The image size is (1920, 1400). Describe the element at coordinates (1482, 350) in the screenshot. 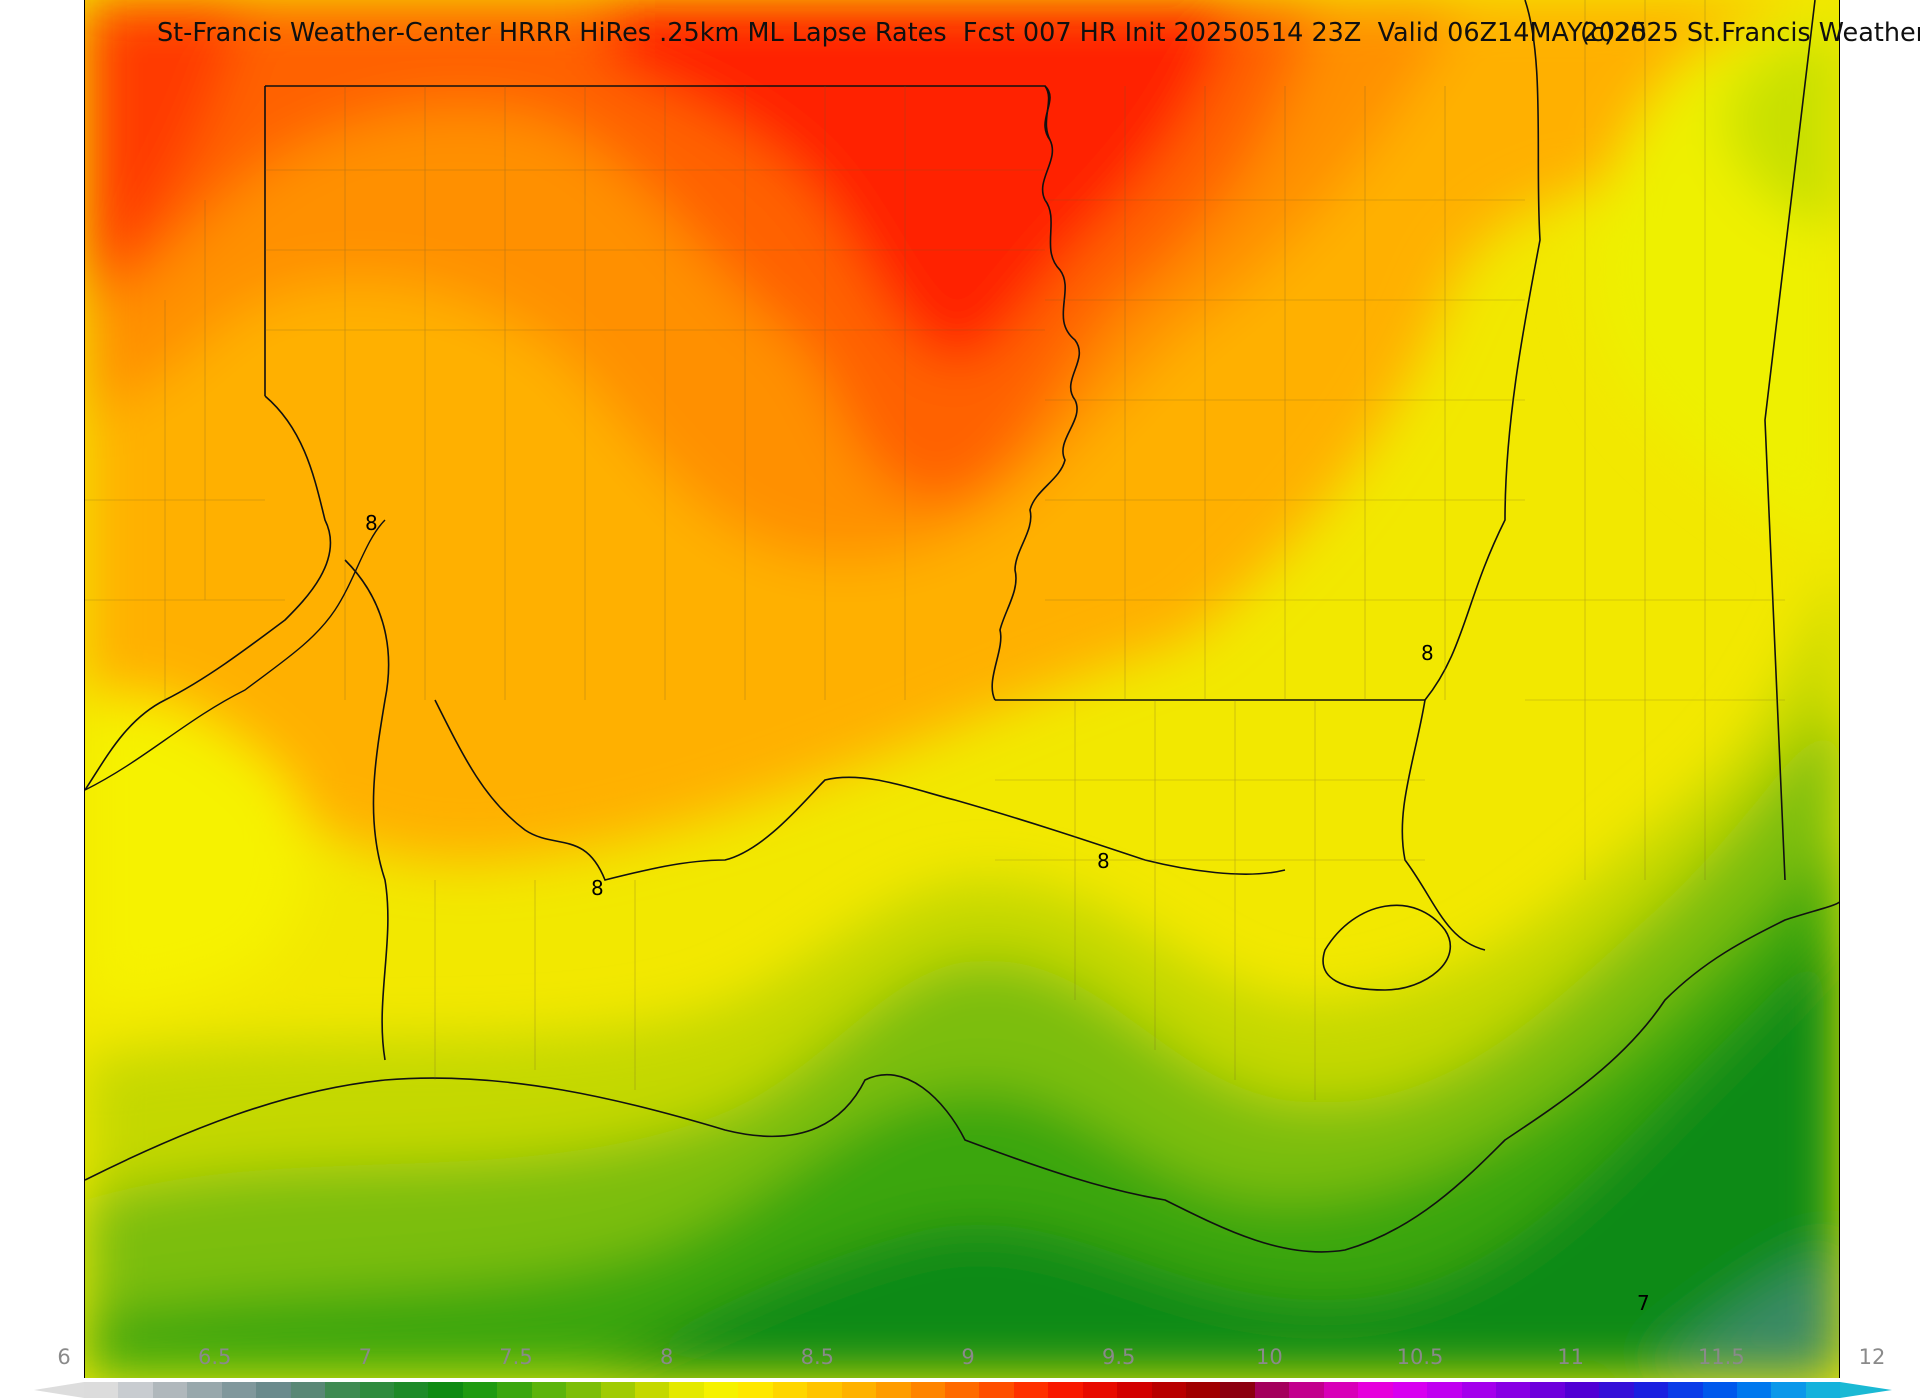

I see `mississippi-east-border` at that location.